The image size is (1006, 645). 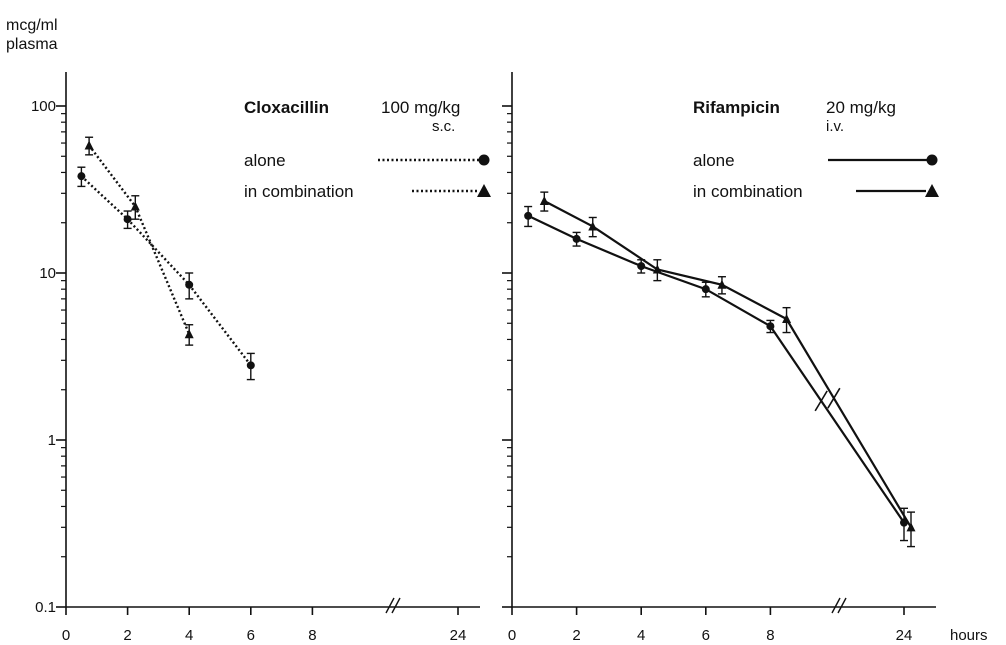 What do you see at coordinates (835, 126) in the screenshot?
I see `legend-route: i.v.` at bounding box center [835, 126].